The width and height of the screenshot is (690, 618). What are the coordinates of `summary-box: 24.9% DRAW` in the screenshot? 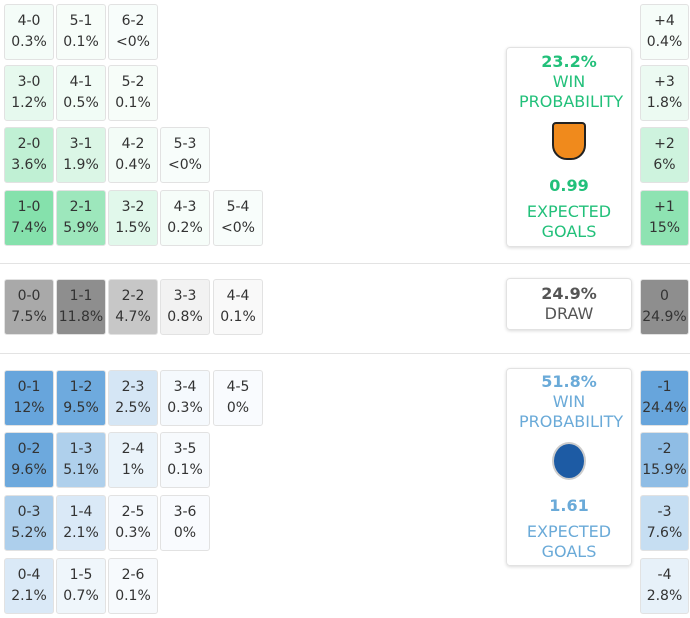 It's located at (569, 304).